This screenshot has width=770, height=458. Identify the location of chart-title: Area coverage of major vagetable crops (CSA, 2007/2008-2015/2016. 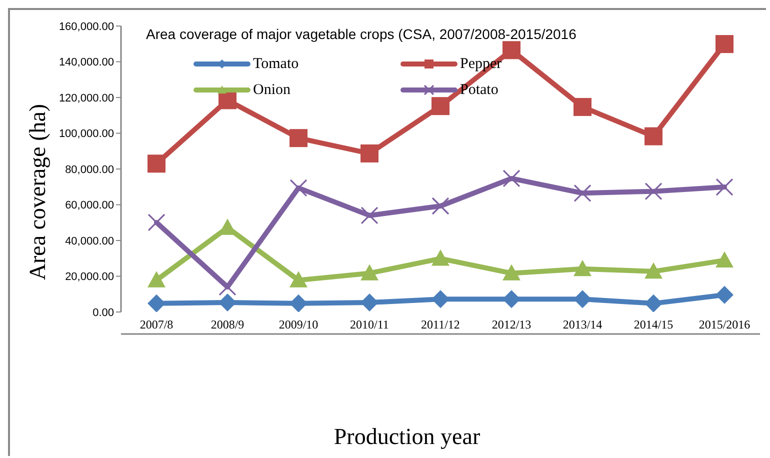
(361, 34).